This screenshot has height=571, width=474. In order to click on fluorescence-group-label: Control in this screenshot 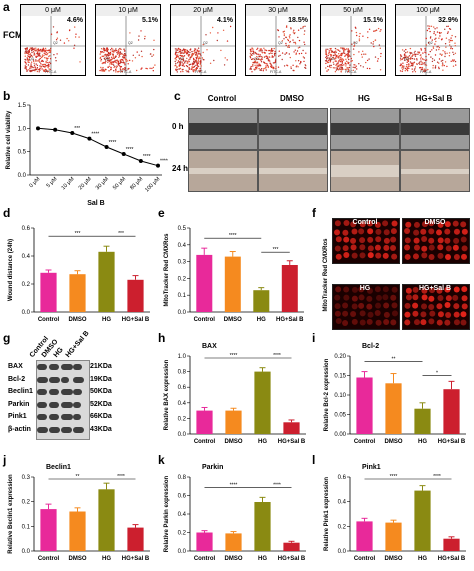, I will do `click(365, 222)`.